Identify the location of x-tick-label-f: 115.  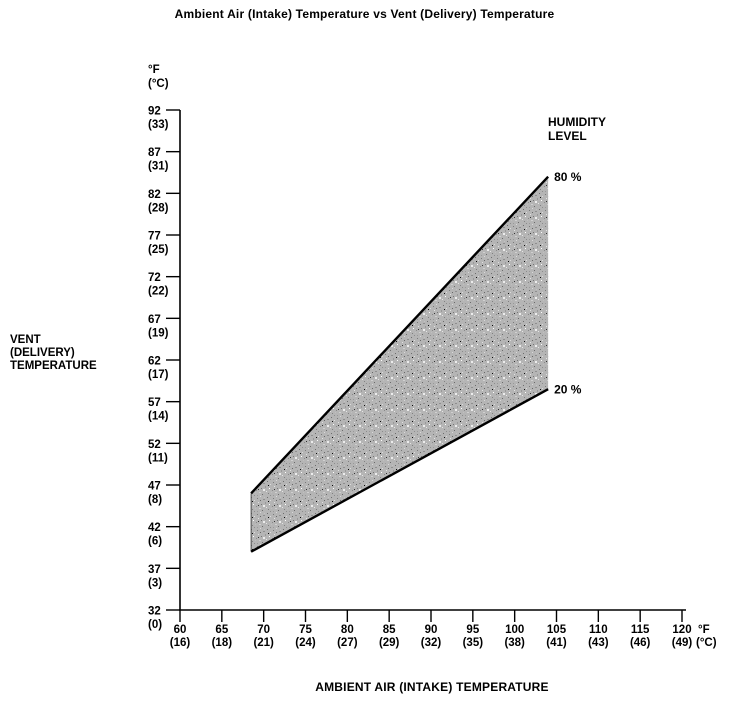
(640, 630).